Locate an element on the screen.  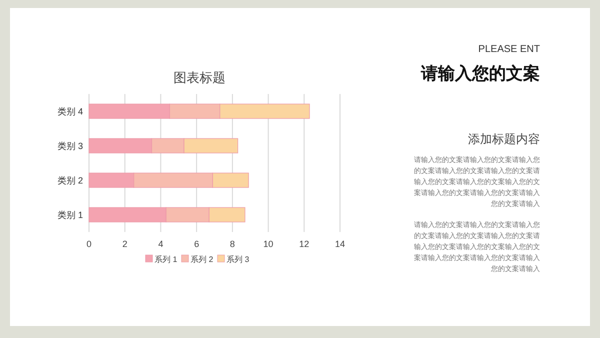
x-tick-label: 2 is located at coordinates (125, 244).